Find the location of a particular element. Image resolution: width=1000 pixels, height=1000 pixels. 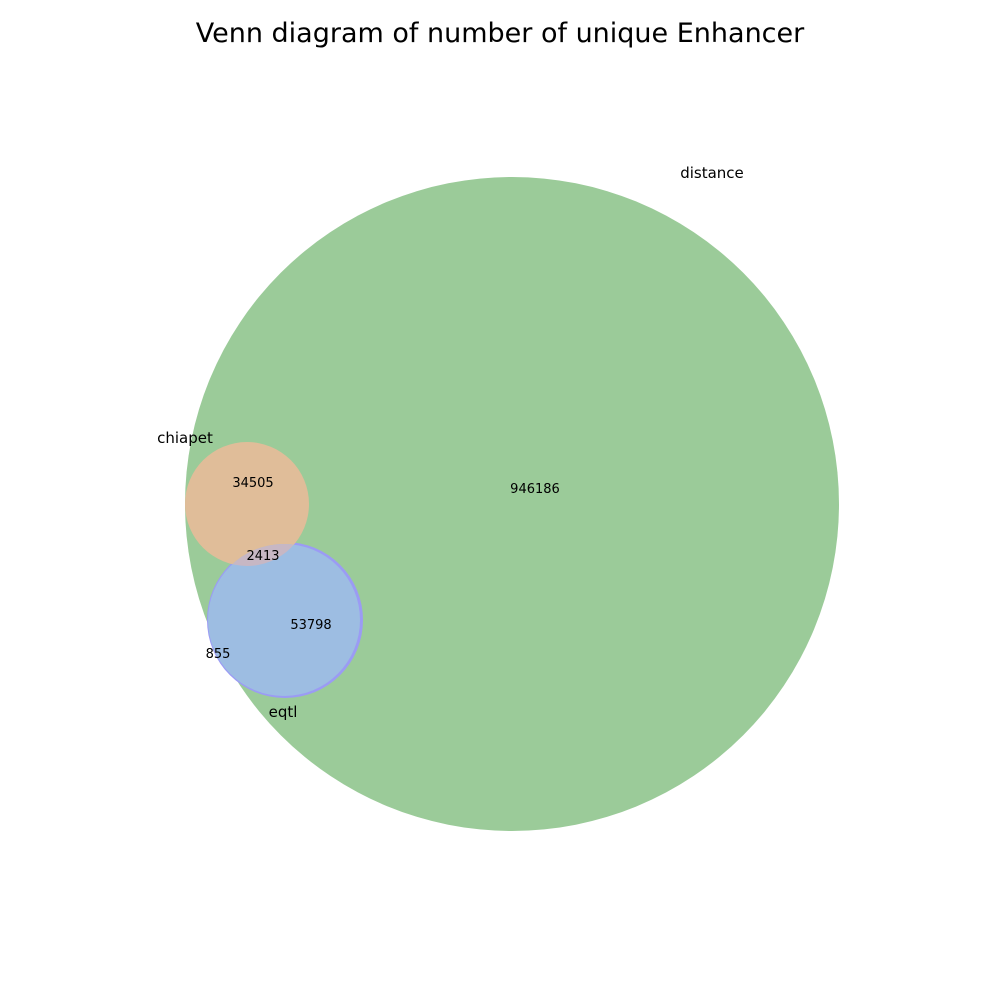

chiapet-set-label: chiapet is located at coordinates (185, 438).